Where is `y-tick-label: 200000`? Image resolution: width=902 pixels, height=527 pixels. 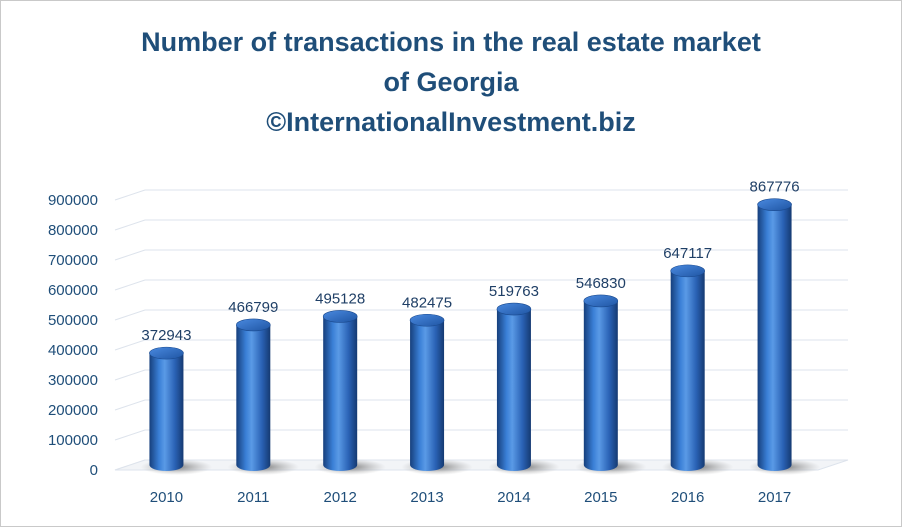
y-tick-label: 200000 is located at coordinates (73, 410).